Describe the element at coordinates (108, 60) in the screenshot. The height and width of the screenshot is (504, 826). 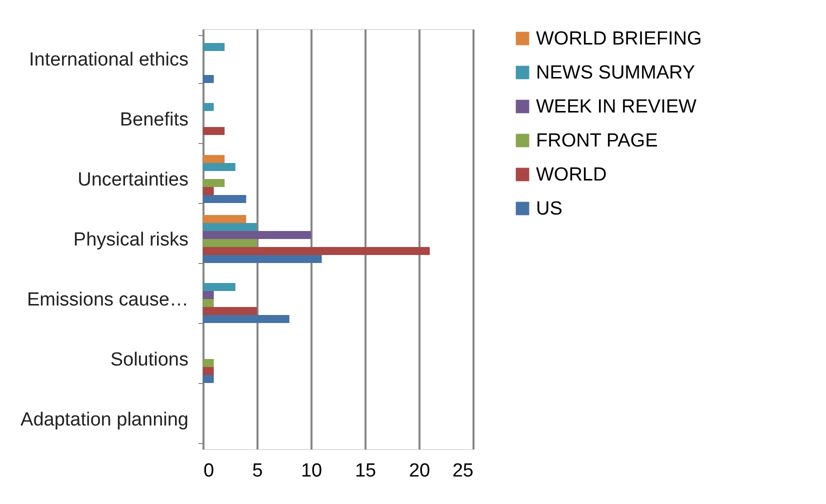
I see `y-tick-label: International ethics` at that location.